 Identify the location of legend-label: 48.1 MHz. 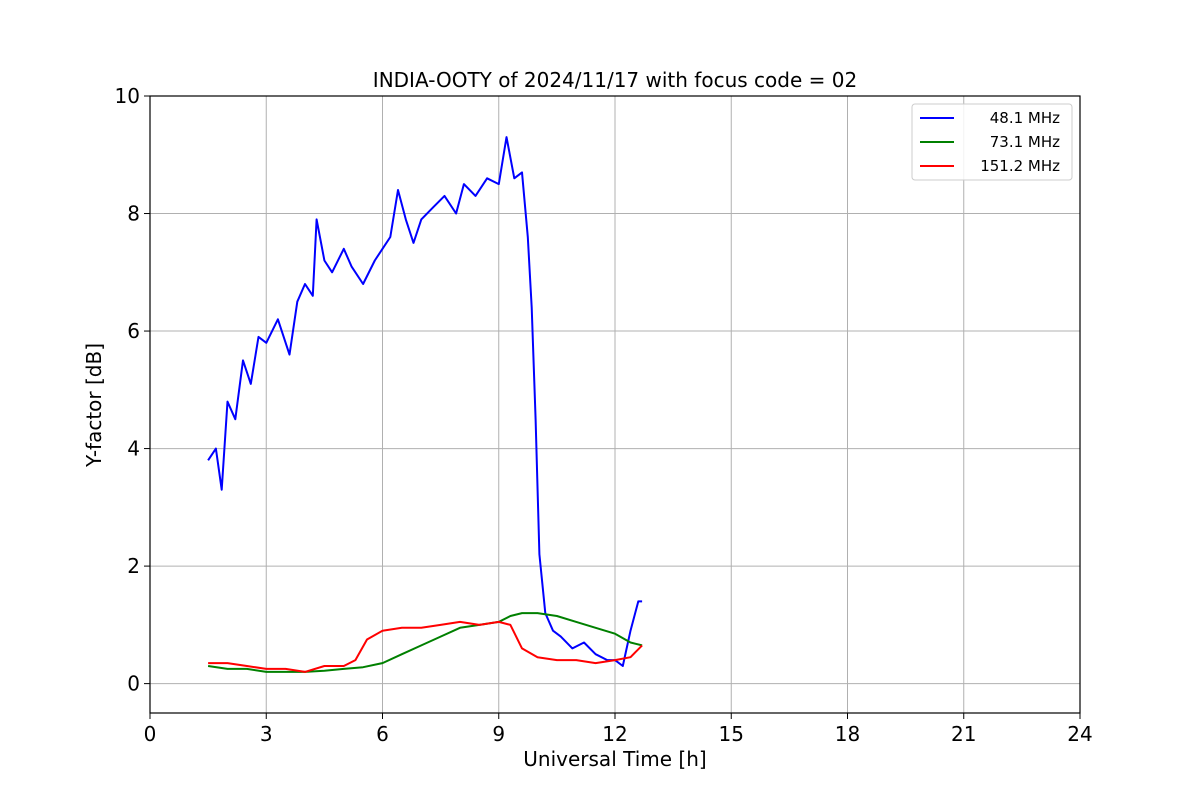
(1025, 118).